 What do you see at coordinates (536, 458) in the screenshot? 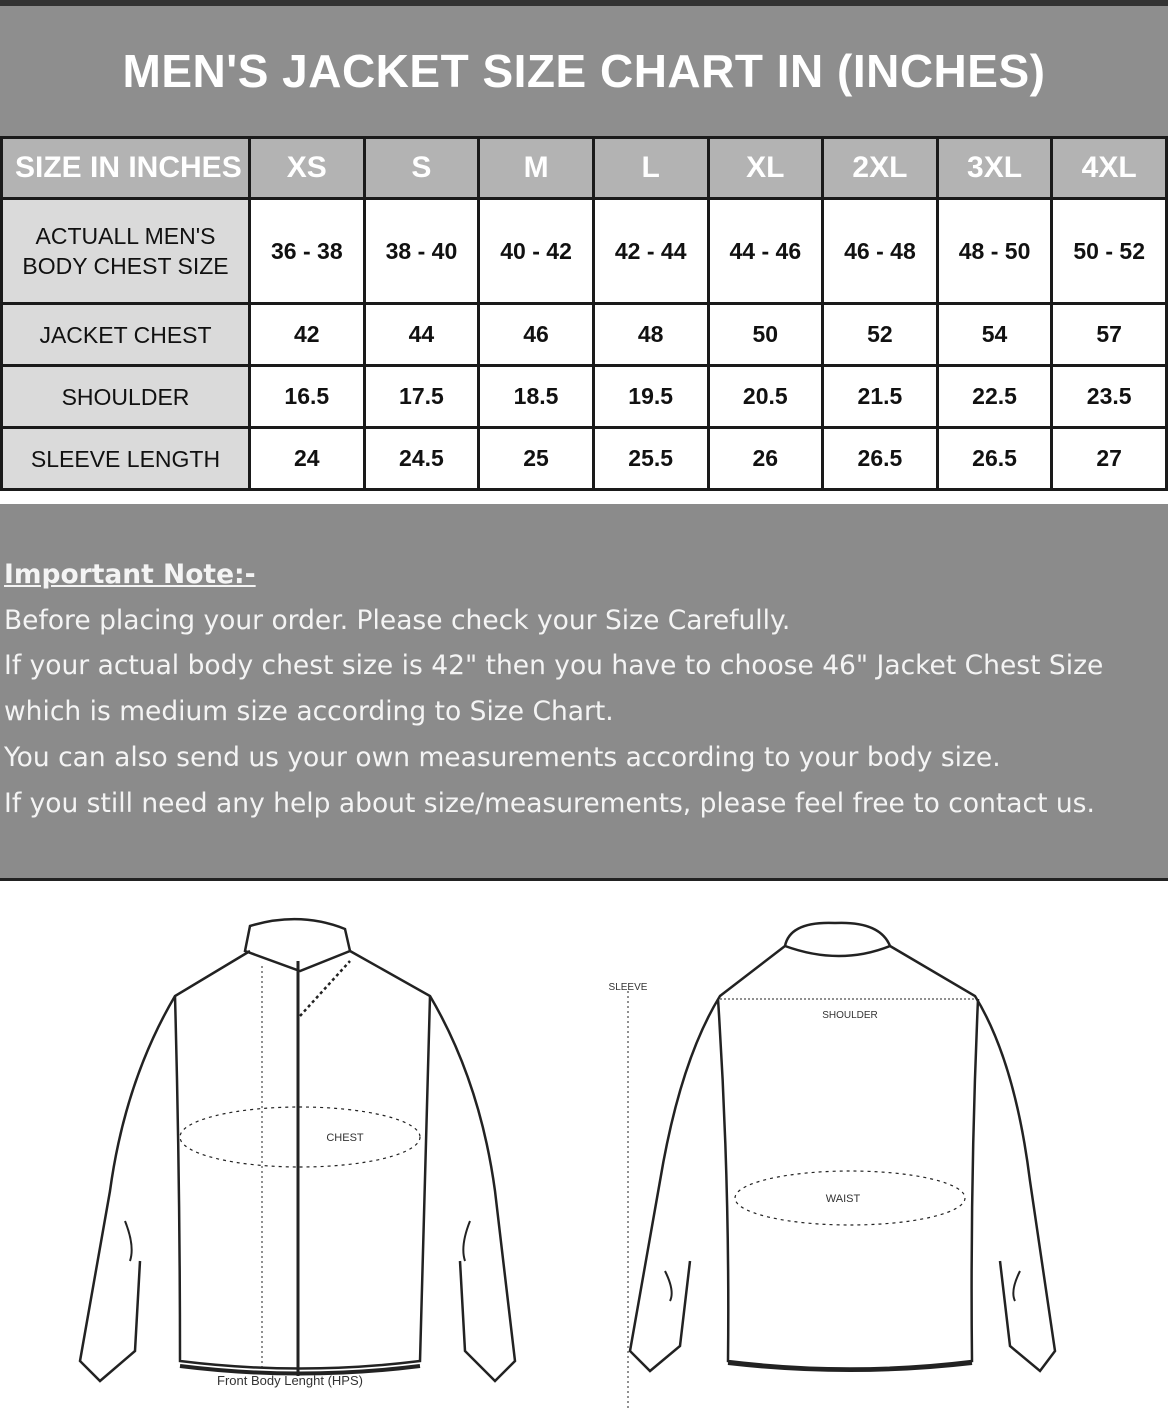
I see `table-cell: 25` at bounding box center [536, 458].